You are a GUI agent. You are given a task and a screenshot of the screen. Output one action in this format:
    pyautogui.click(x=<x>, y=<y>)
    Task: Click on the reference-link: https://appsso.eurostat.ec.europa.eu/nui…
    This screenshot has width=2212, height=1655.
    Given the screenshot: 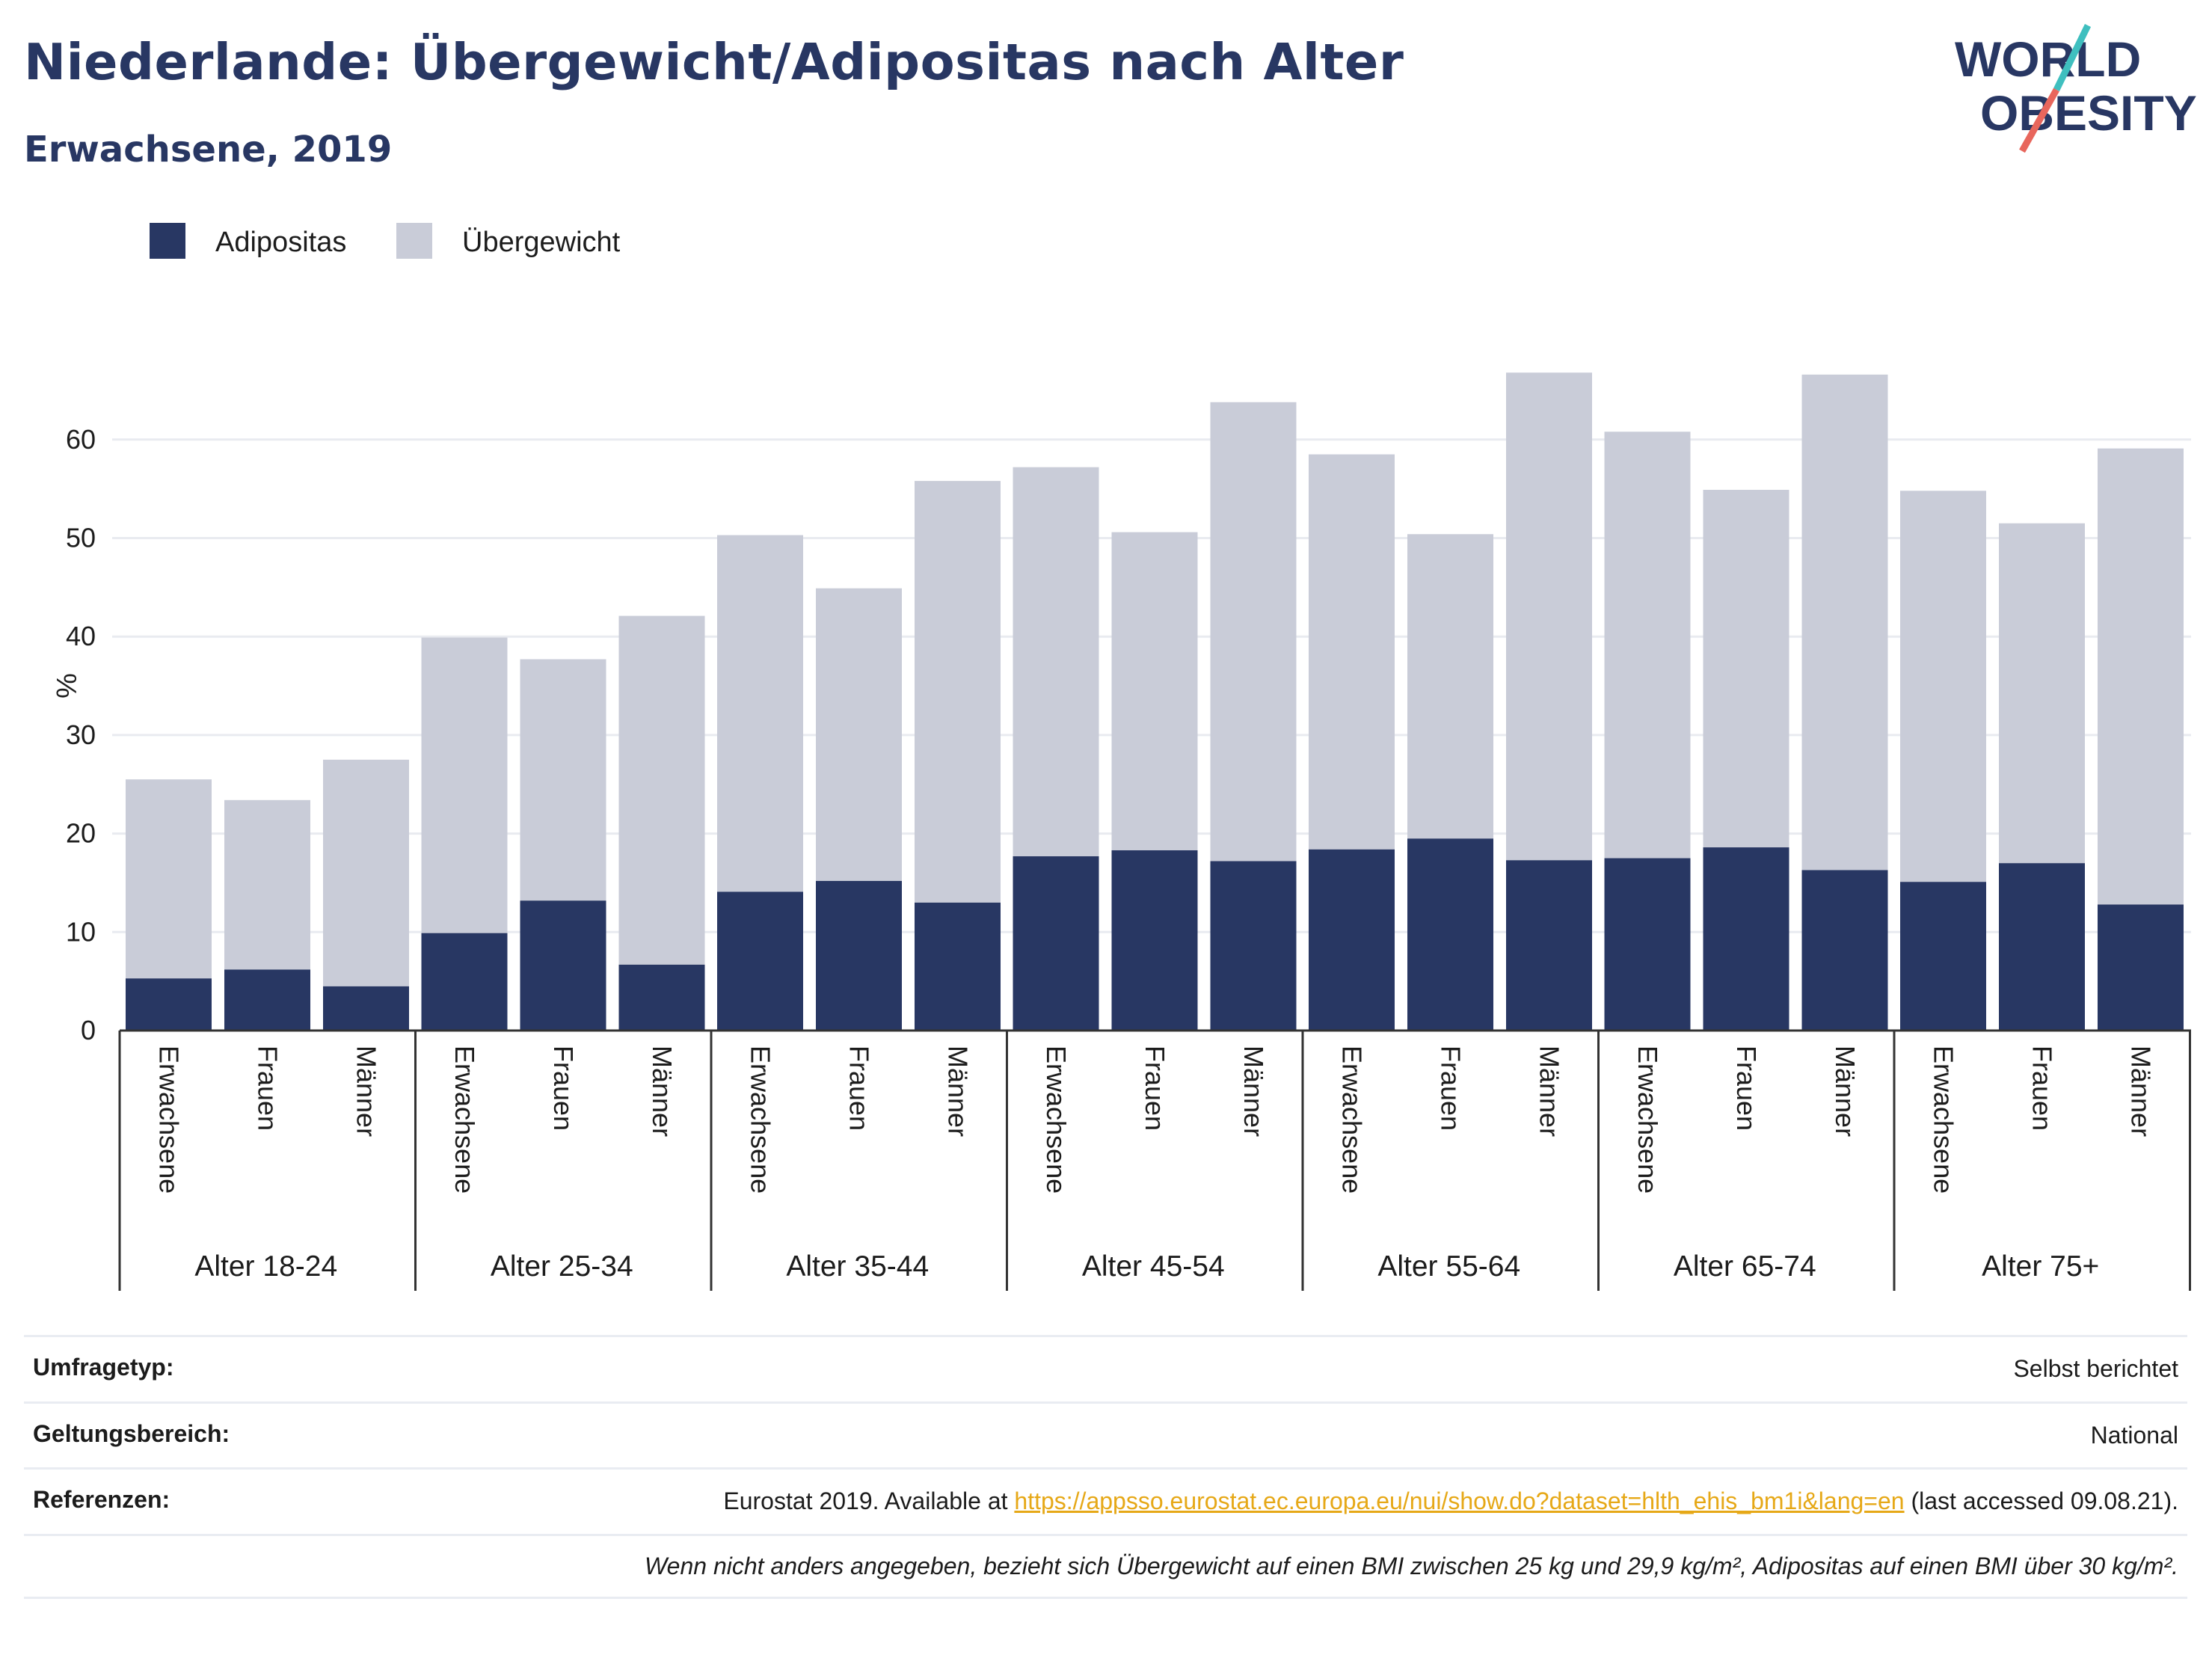 What is the action you would take?
    pyautogui.click(x=1459, y=1501)
    